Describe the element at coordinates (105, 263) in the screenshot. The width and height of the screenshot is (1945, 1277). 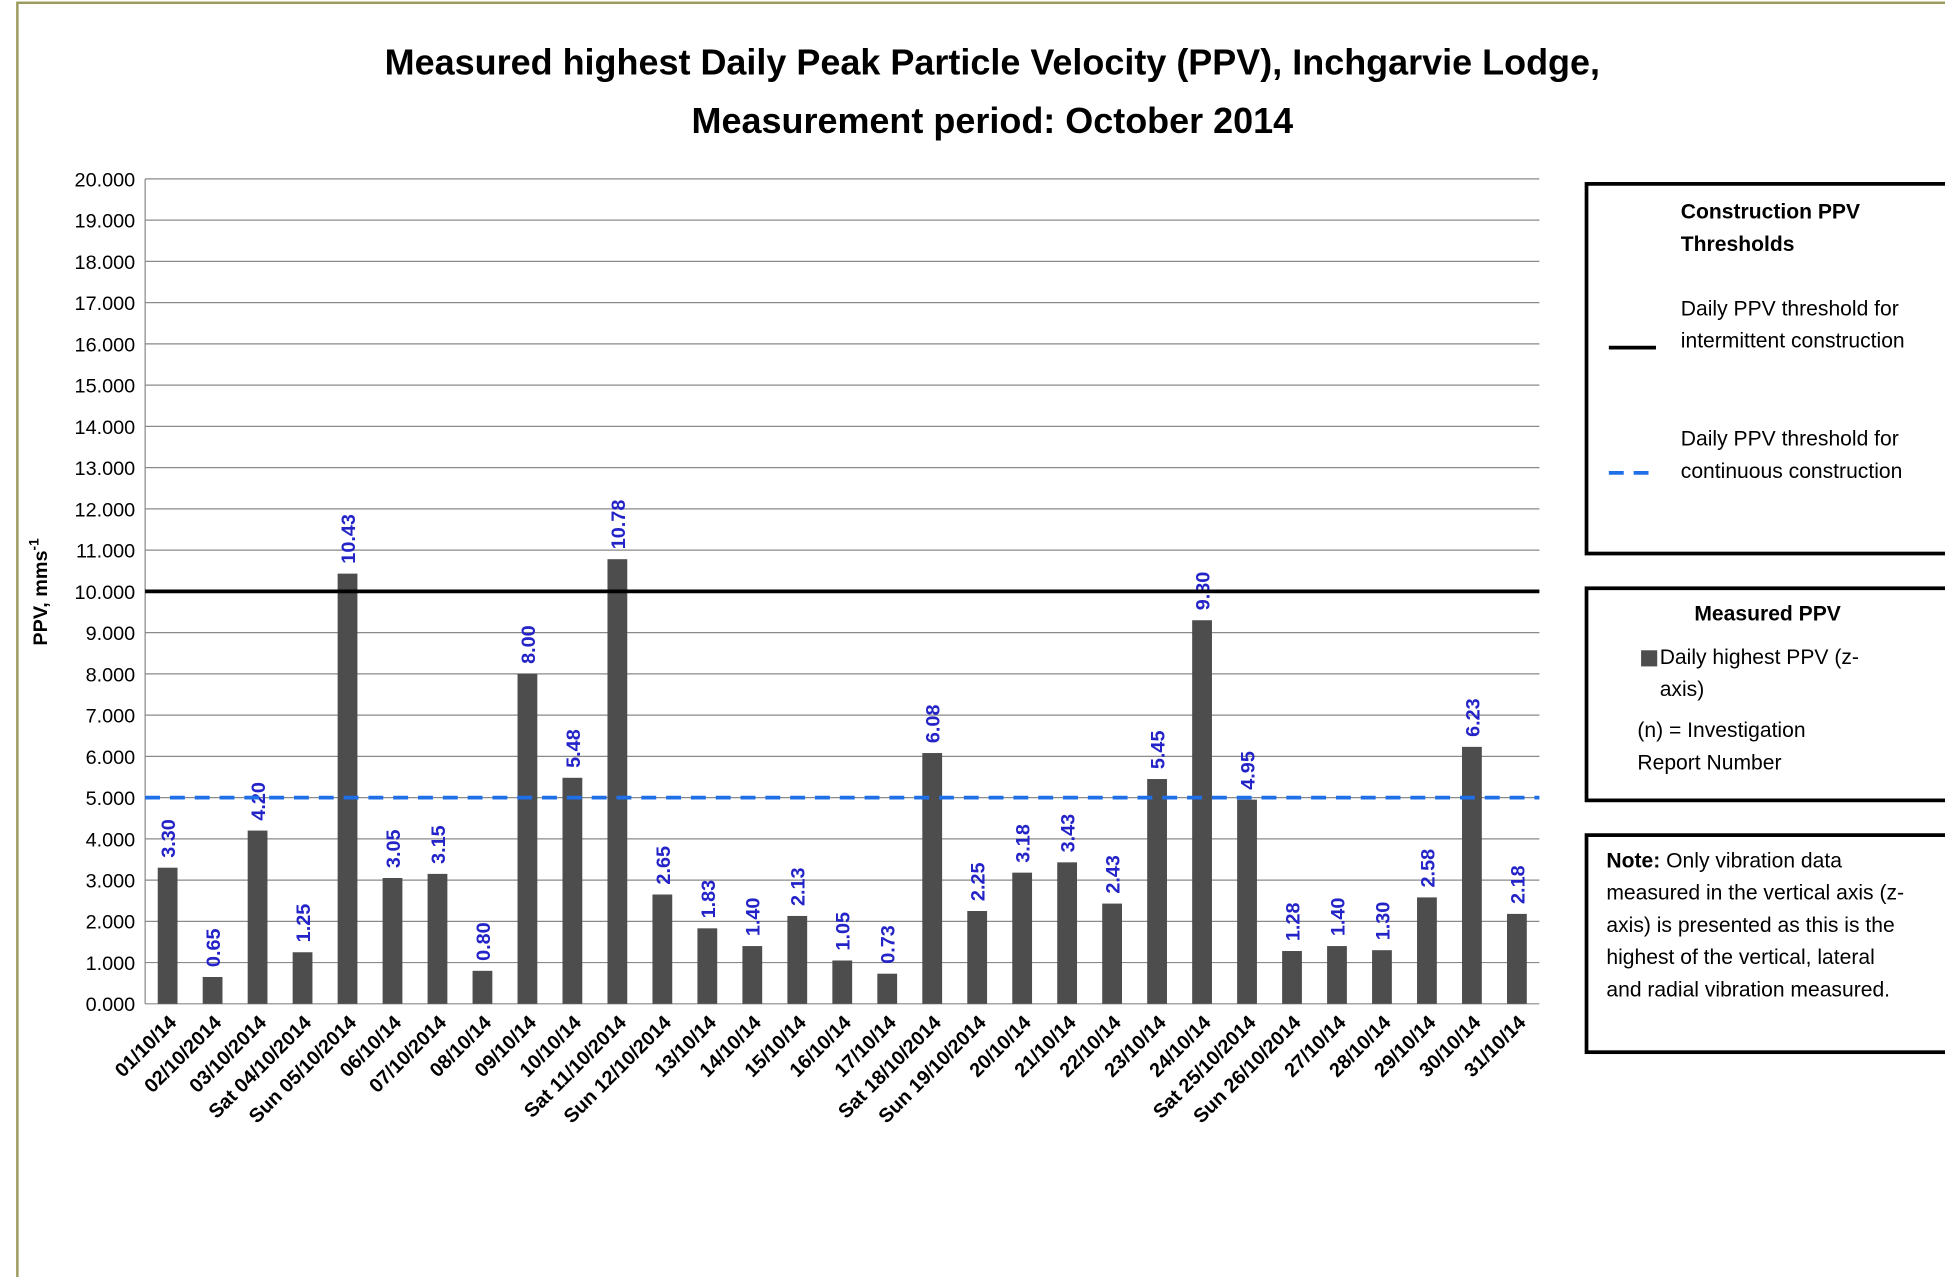
I see `y-tick-label: 18.000` at that location.